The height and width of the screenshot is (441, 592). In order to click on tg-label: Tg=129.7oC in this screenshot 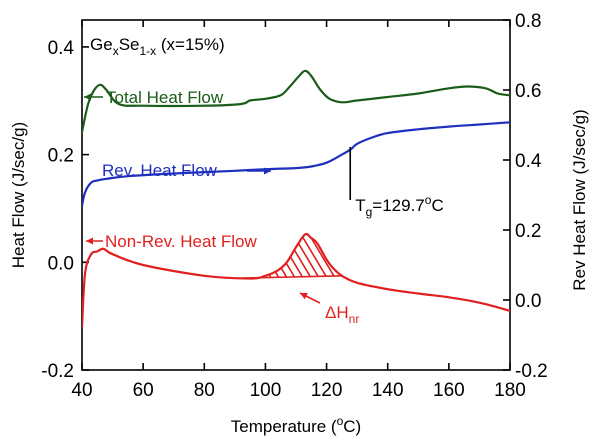, I will do `click(399, 206)`.